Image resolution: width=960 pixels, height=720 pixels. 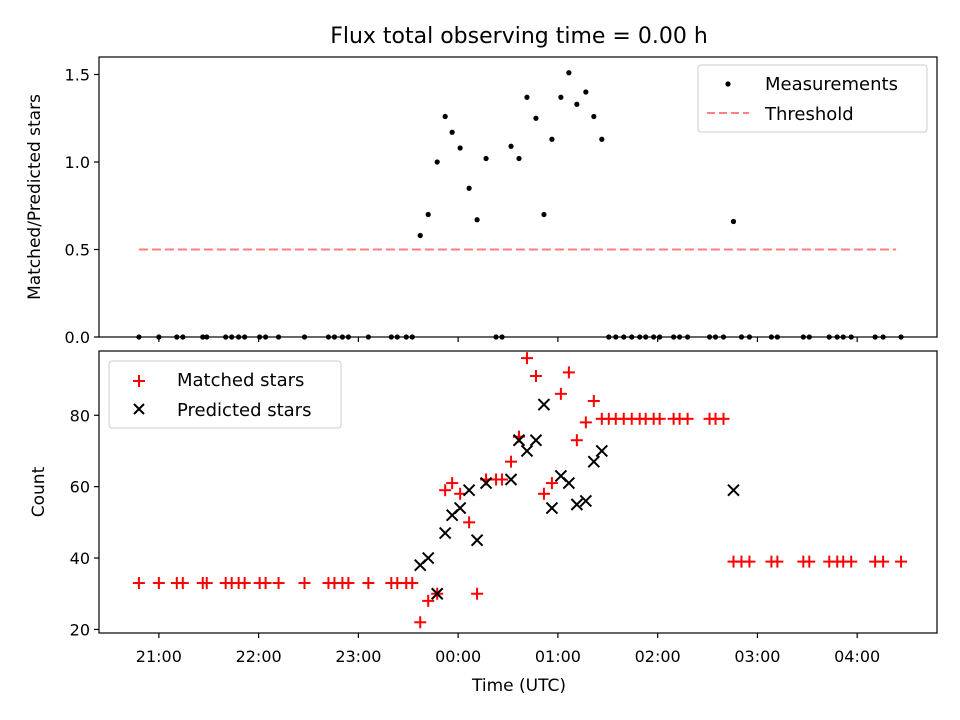 What do you see at coordinates (35, 197) in the screenshot?
I see `top-y-axis-label: Matched/Predicted stars` at bounding box center [35, 197].